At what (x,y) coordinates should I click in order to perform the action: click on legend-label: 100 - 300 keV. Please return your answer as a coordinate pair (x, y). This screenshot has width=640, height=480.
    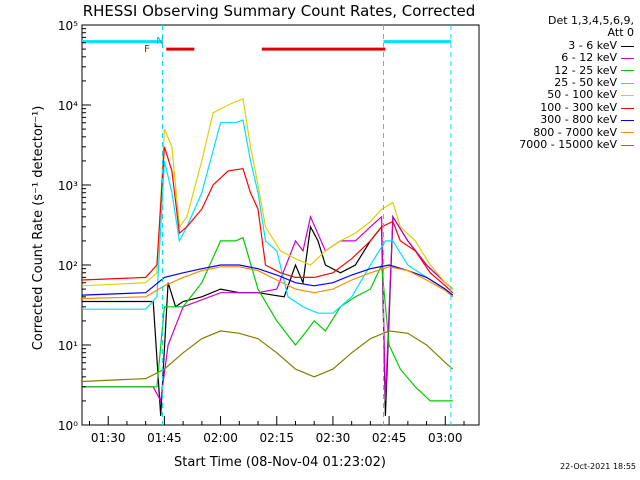
    Looking at the image, I should click on (578, 107).